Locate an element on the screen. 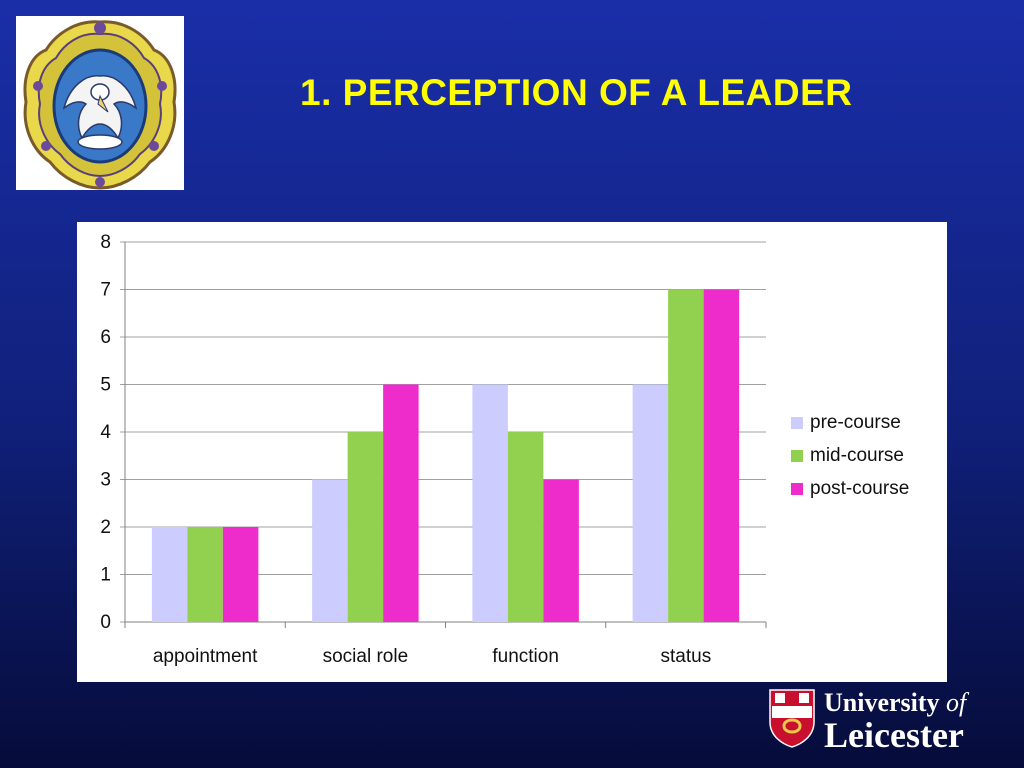  bar-mid-course-function is located at coordinates (525, 527).